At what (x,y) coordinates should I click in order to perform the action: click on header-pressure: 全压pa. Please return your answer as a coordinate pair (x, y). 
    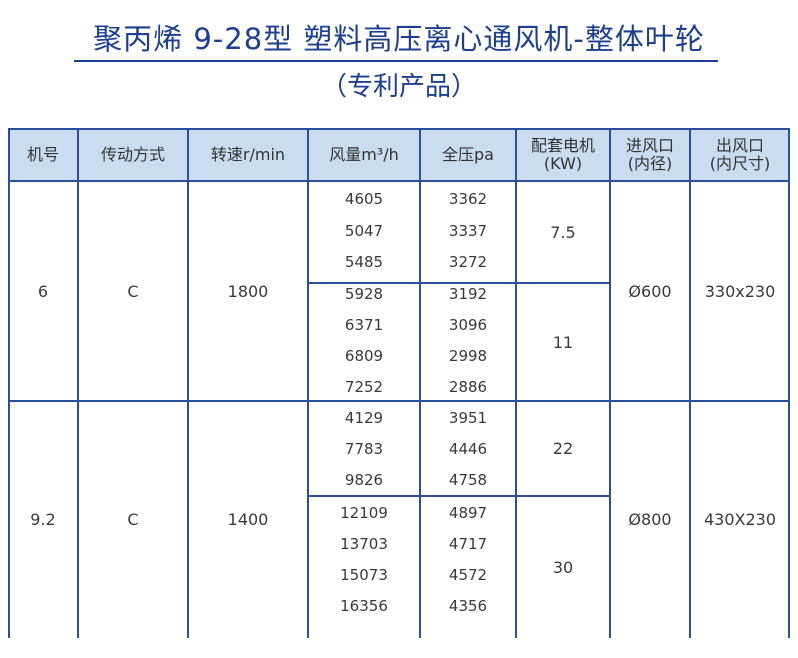
    Looking at the image, I should click on (468, 154).